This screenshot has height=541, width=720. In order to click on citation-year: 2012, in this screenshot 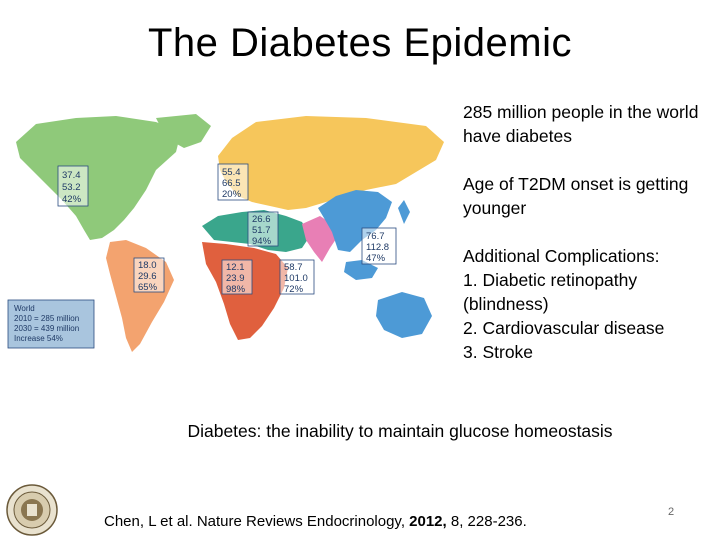, I will do `click(428, 521)`.